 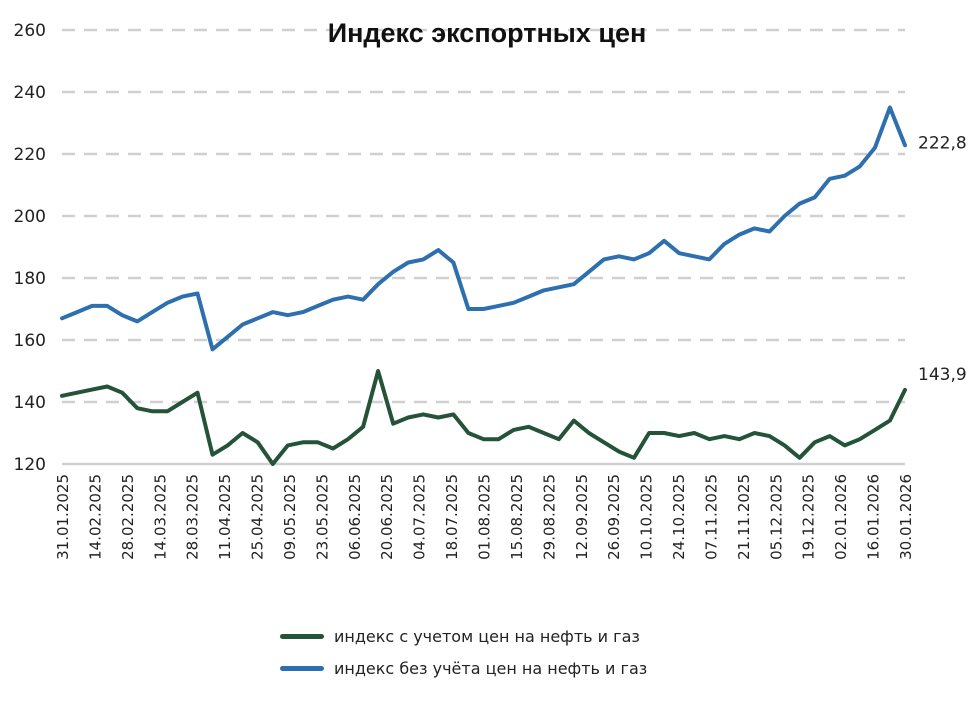 What do you see at coordinates (30, 217) in the screenshot?
I see `y-tick-label: 200` at bounding box center [30, 217].